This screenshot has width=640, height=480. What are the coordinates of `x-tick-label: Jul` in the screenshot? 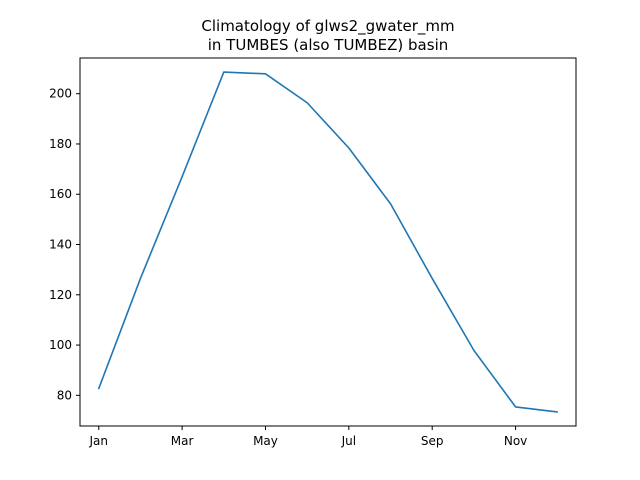 It's located at (348, 441).